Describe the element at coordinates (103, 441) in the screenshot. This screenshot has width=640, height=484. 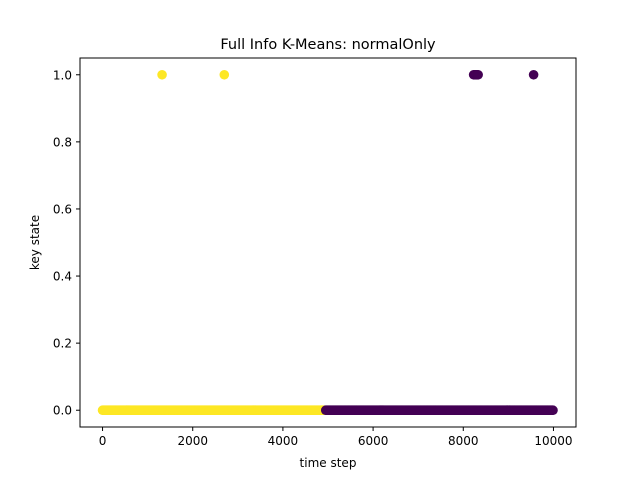
I see `x-tick-label: 0` at that location.